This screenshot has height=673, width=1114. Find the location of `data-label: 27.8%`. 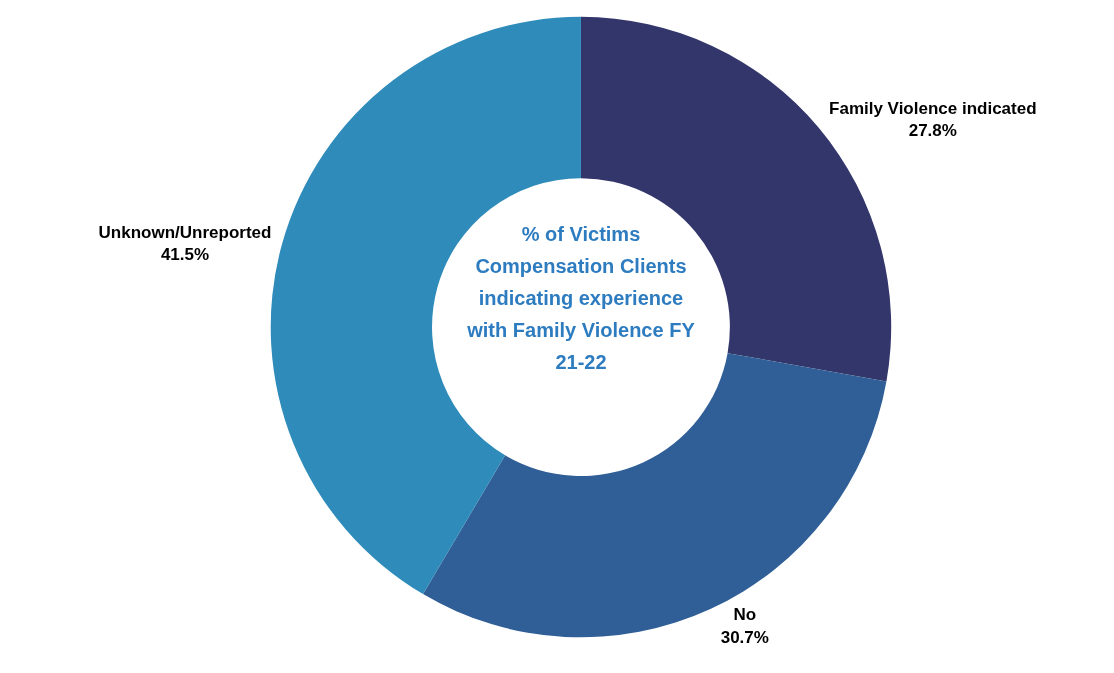

data-label: 27.8% is located at coordinates (932, 130).